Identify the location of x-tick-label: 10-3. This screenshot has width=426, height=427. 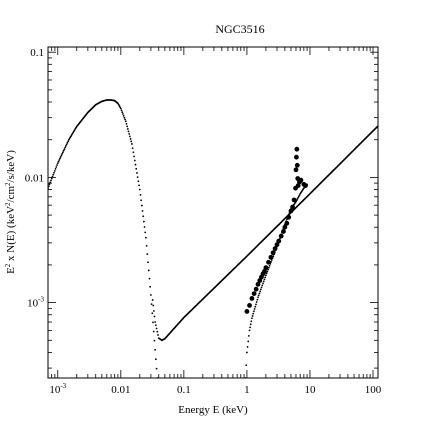
(57, 389).